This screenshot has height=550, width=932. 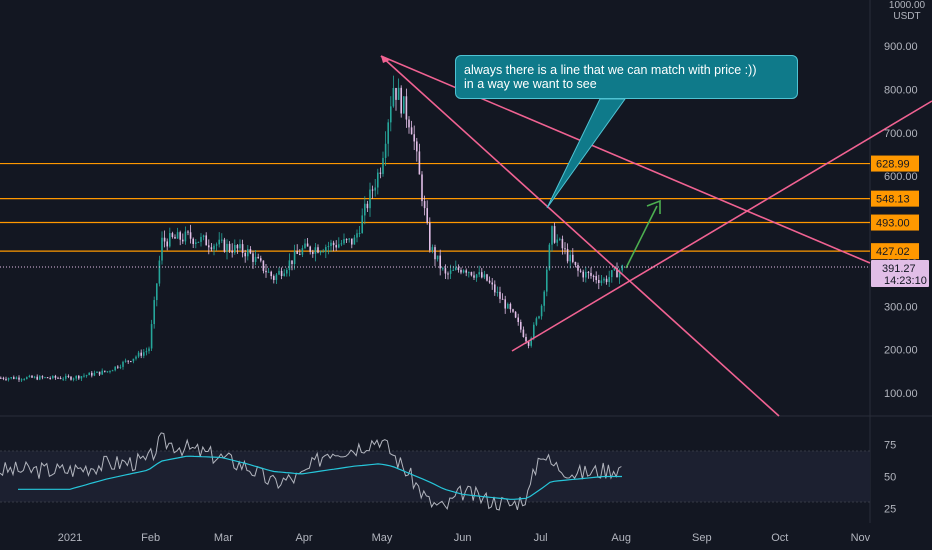 I want to click on time-axis-label: Nov, so click(x=861, y=538).